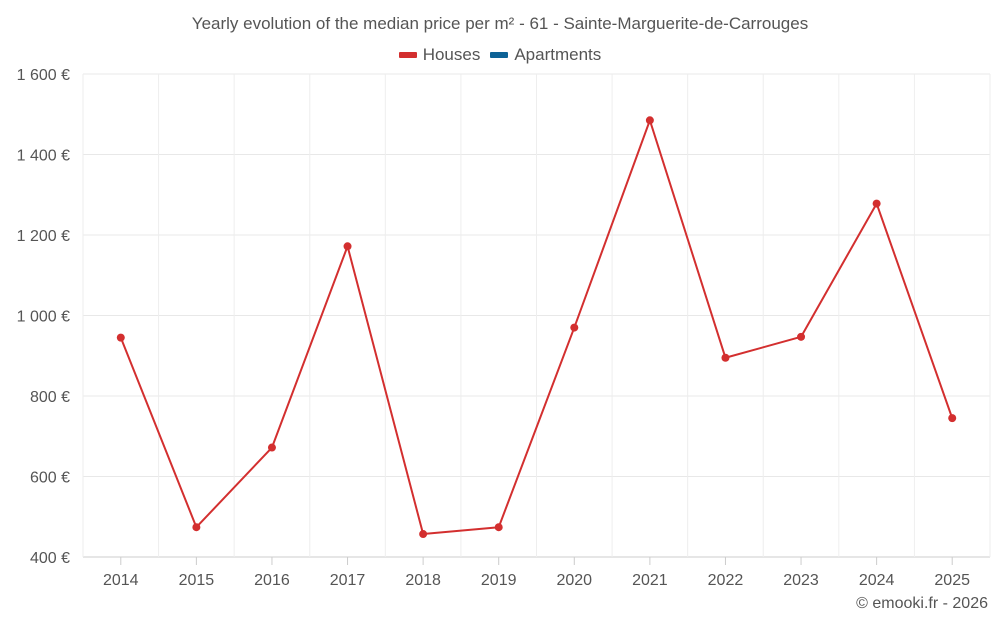  Describe the element at coordinates (50, 478) in the screenshot. I see `y-tick-label: 600 €` at that location.